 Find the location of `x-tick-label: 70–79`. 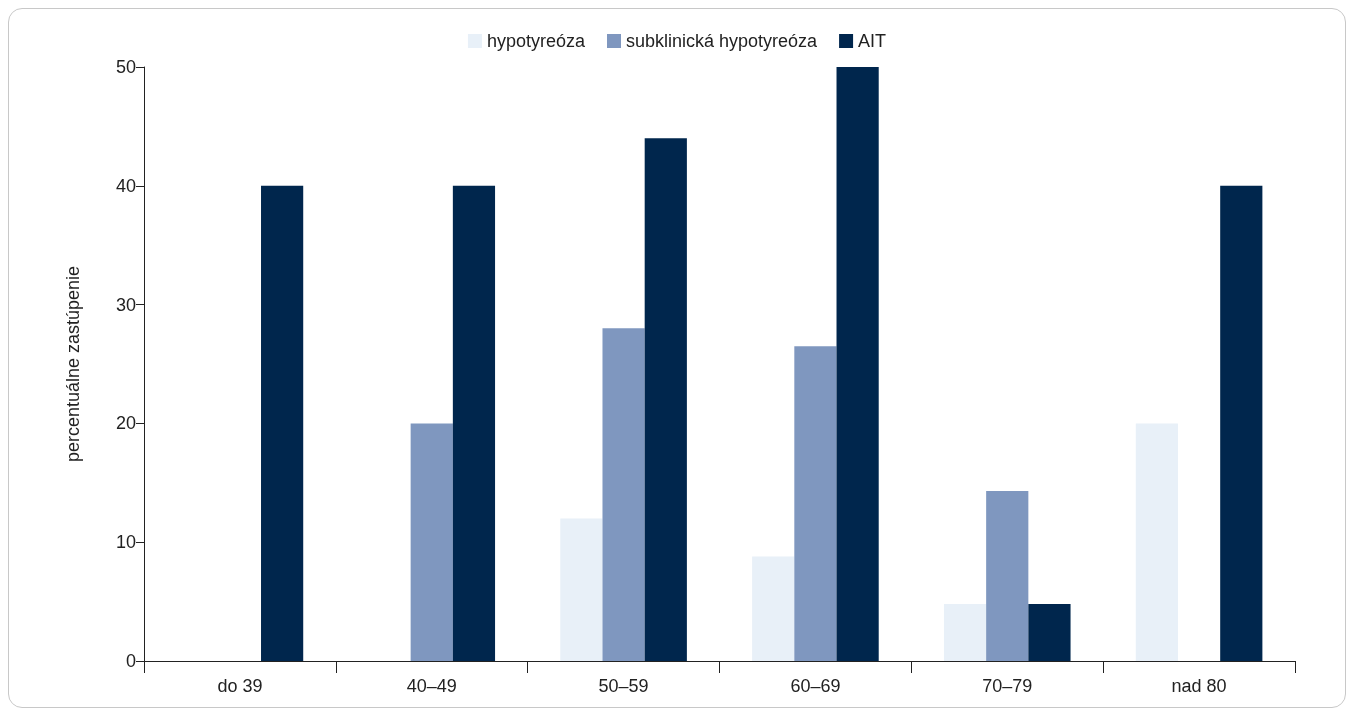

x-tick-label: 70–79 is located at coordinates (1007, 686).